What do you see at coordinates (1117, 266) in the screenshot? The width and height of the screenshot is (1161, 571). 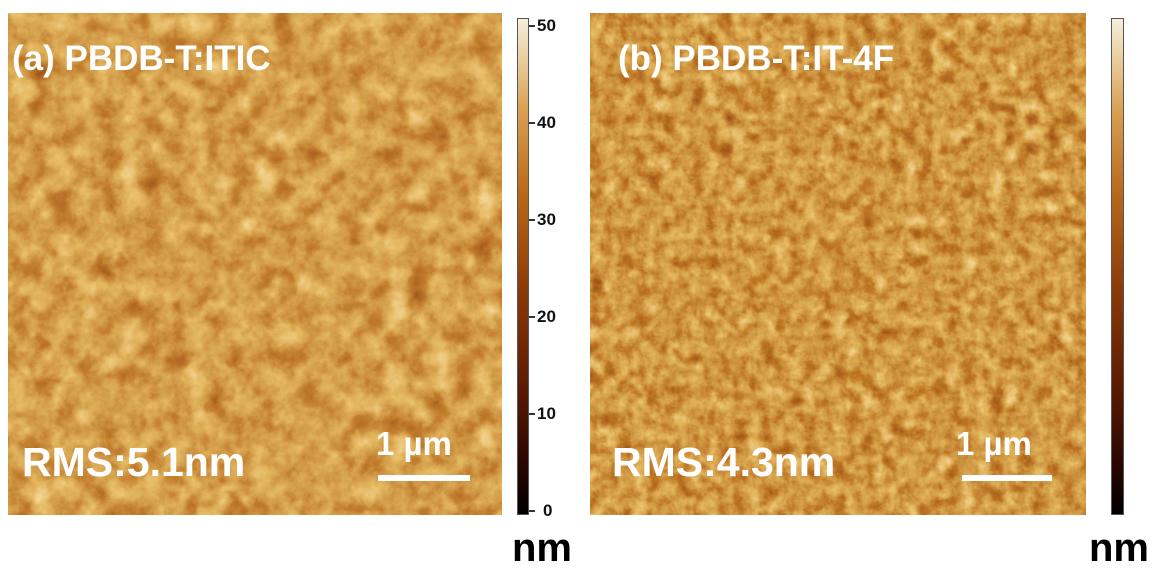 I see `colorbar-b` at bounding box center [1117, 266].